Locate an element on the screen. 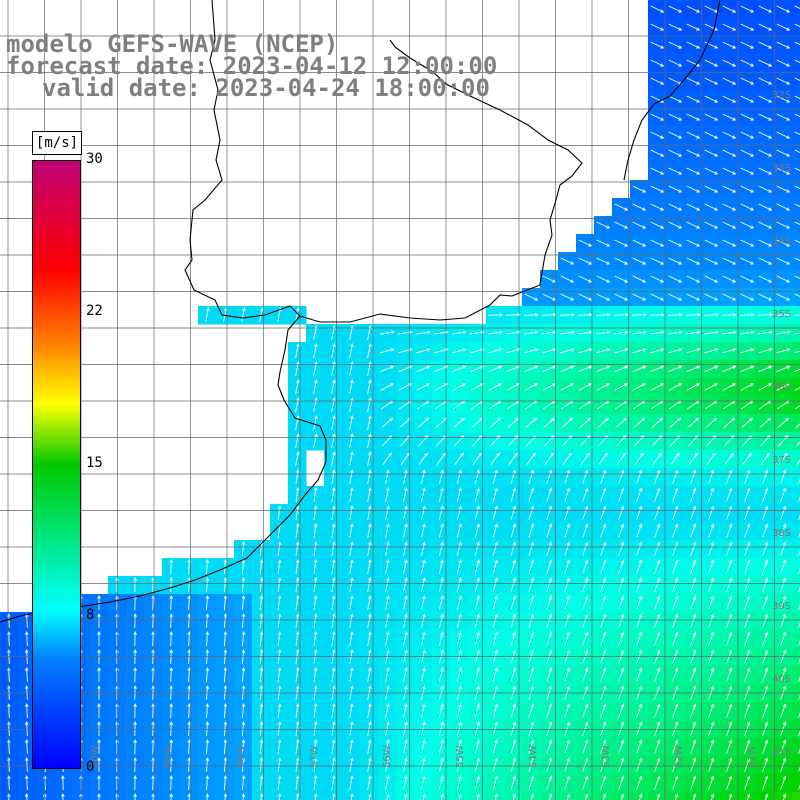 The height and width of the screenshot is (800, 800). latitude-label: 32S is located at coordinates (782, 95).